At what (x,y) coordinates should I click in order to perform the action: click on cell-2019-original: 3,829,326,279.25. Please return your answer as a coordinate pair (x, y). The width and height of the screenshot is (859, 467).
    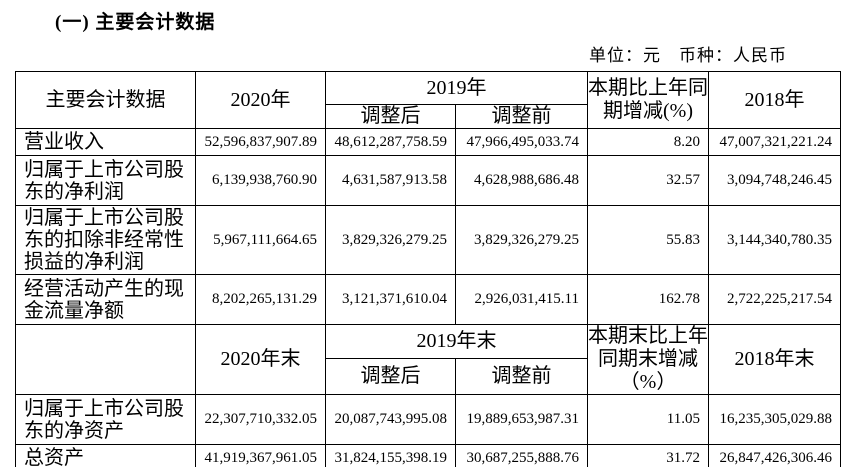
    Looking at the image, I should click on (521, 240).